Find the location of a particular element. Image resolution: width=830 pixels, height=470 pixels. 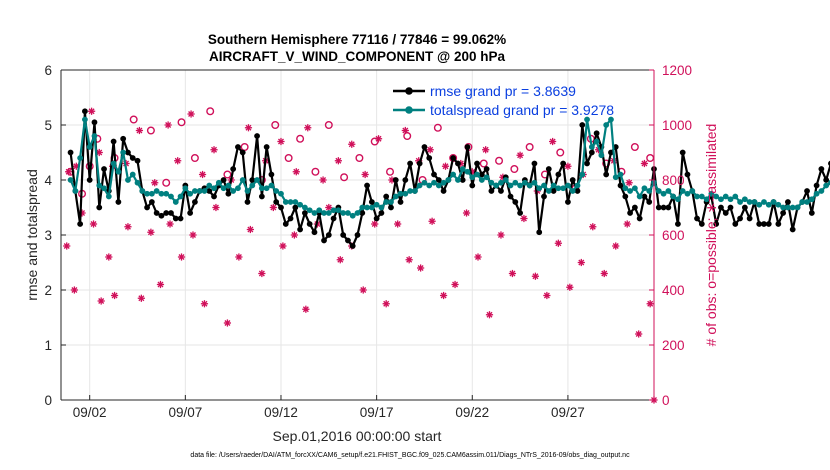

legend-spread-marker is located at coordinates (409, 110).